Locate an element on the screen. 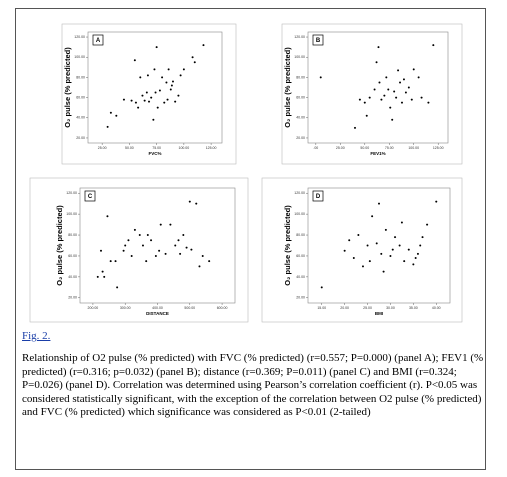 The image size is (507, 477). x-tick-label: 35.00 is located at coordinates (413, 308).